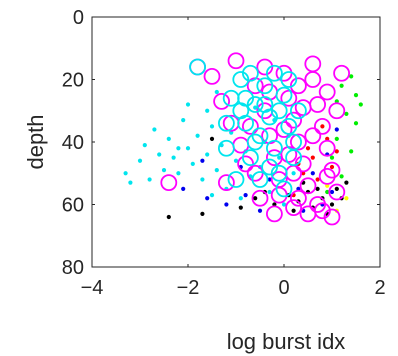  What do you see at coordinates (286, 341) in the screenshot?
I see `x-axis-label: log burst idx` at bounding box center [286, 341].